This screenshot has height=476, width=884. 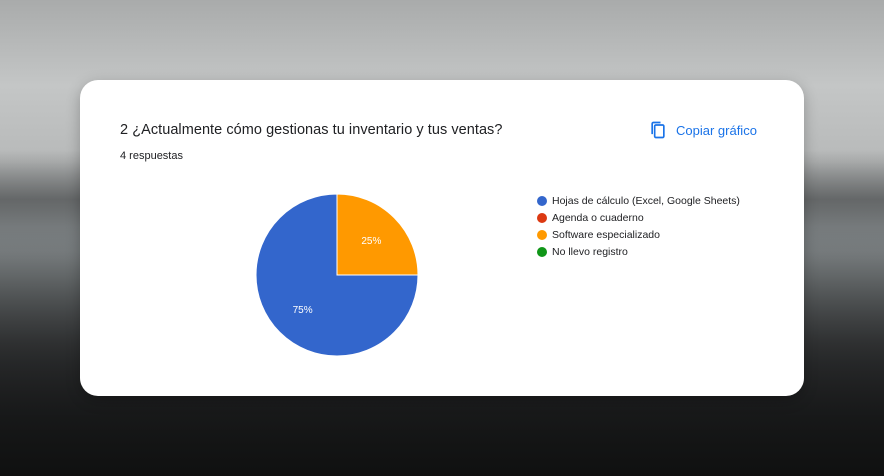 What do you see at coordinates (590, 251) in the screenshot?
I see `legend-label: No llevo registro` at bounding box center [590, 251].